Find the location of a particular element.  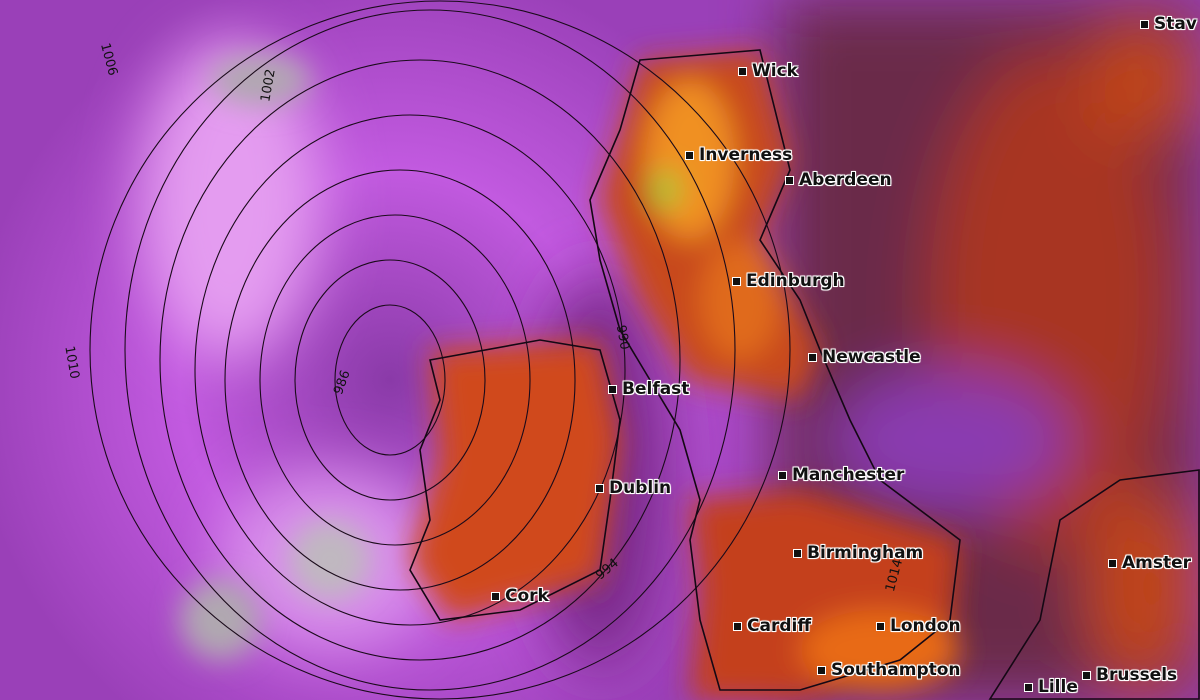

city-label: Inverness is located at coordinates (738, 155).